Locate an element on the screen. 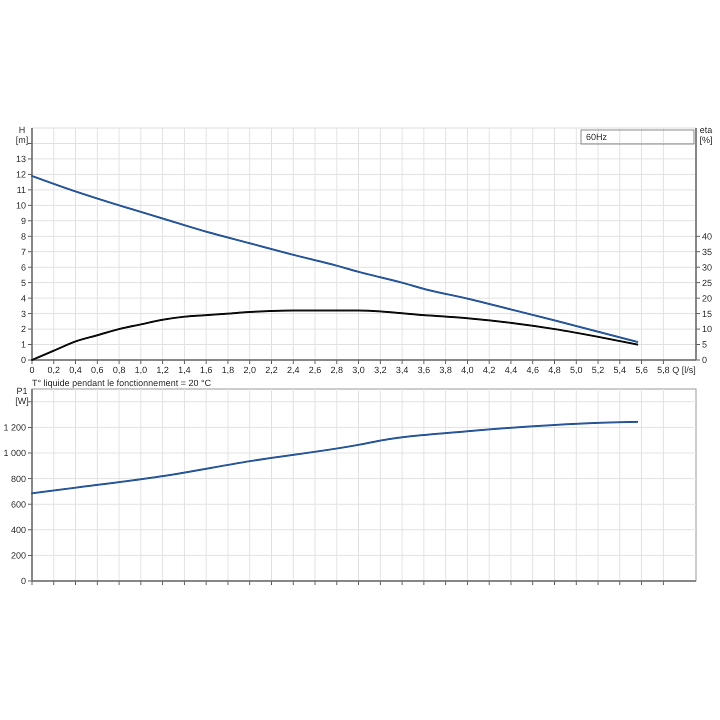 This screenshot has height=720, width=720. x-tick-label: 3,0 is located at coordinates (358, 370).